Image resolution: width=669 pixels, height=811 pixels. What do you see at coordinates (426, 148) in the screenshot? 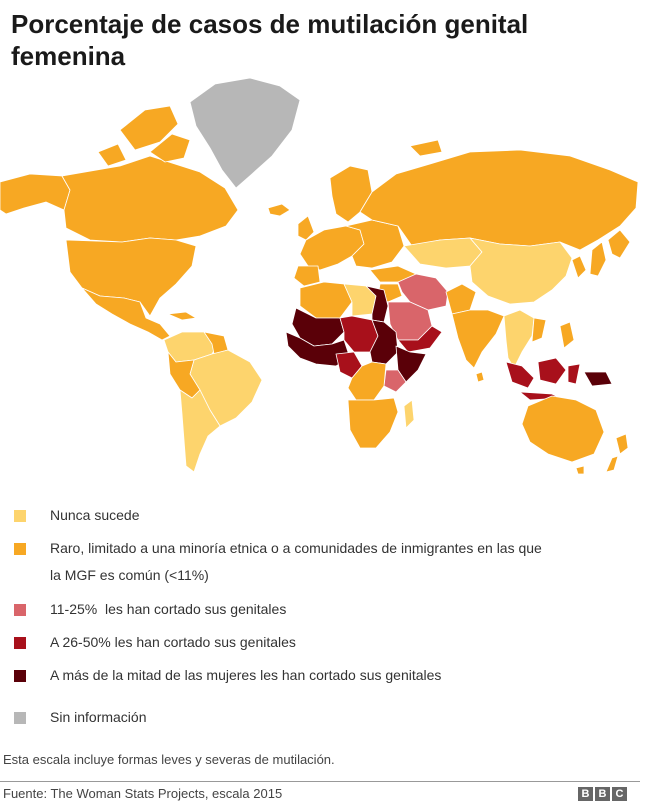
I see `region-russia-islands` at bounding box center [426, 148].